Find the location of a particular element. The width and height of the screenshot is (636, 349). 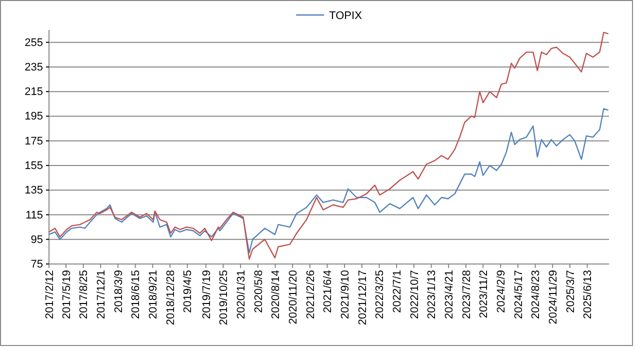

x-tick-label: 2025/6/13 is located at coordinates (588, 294).